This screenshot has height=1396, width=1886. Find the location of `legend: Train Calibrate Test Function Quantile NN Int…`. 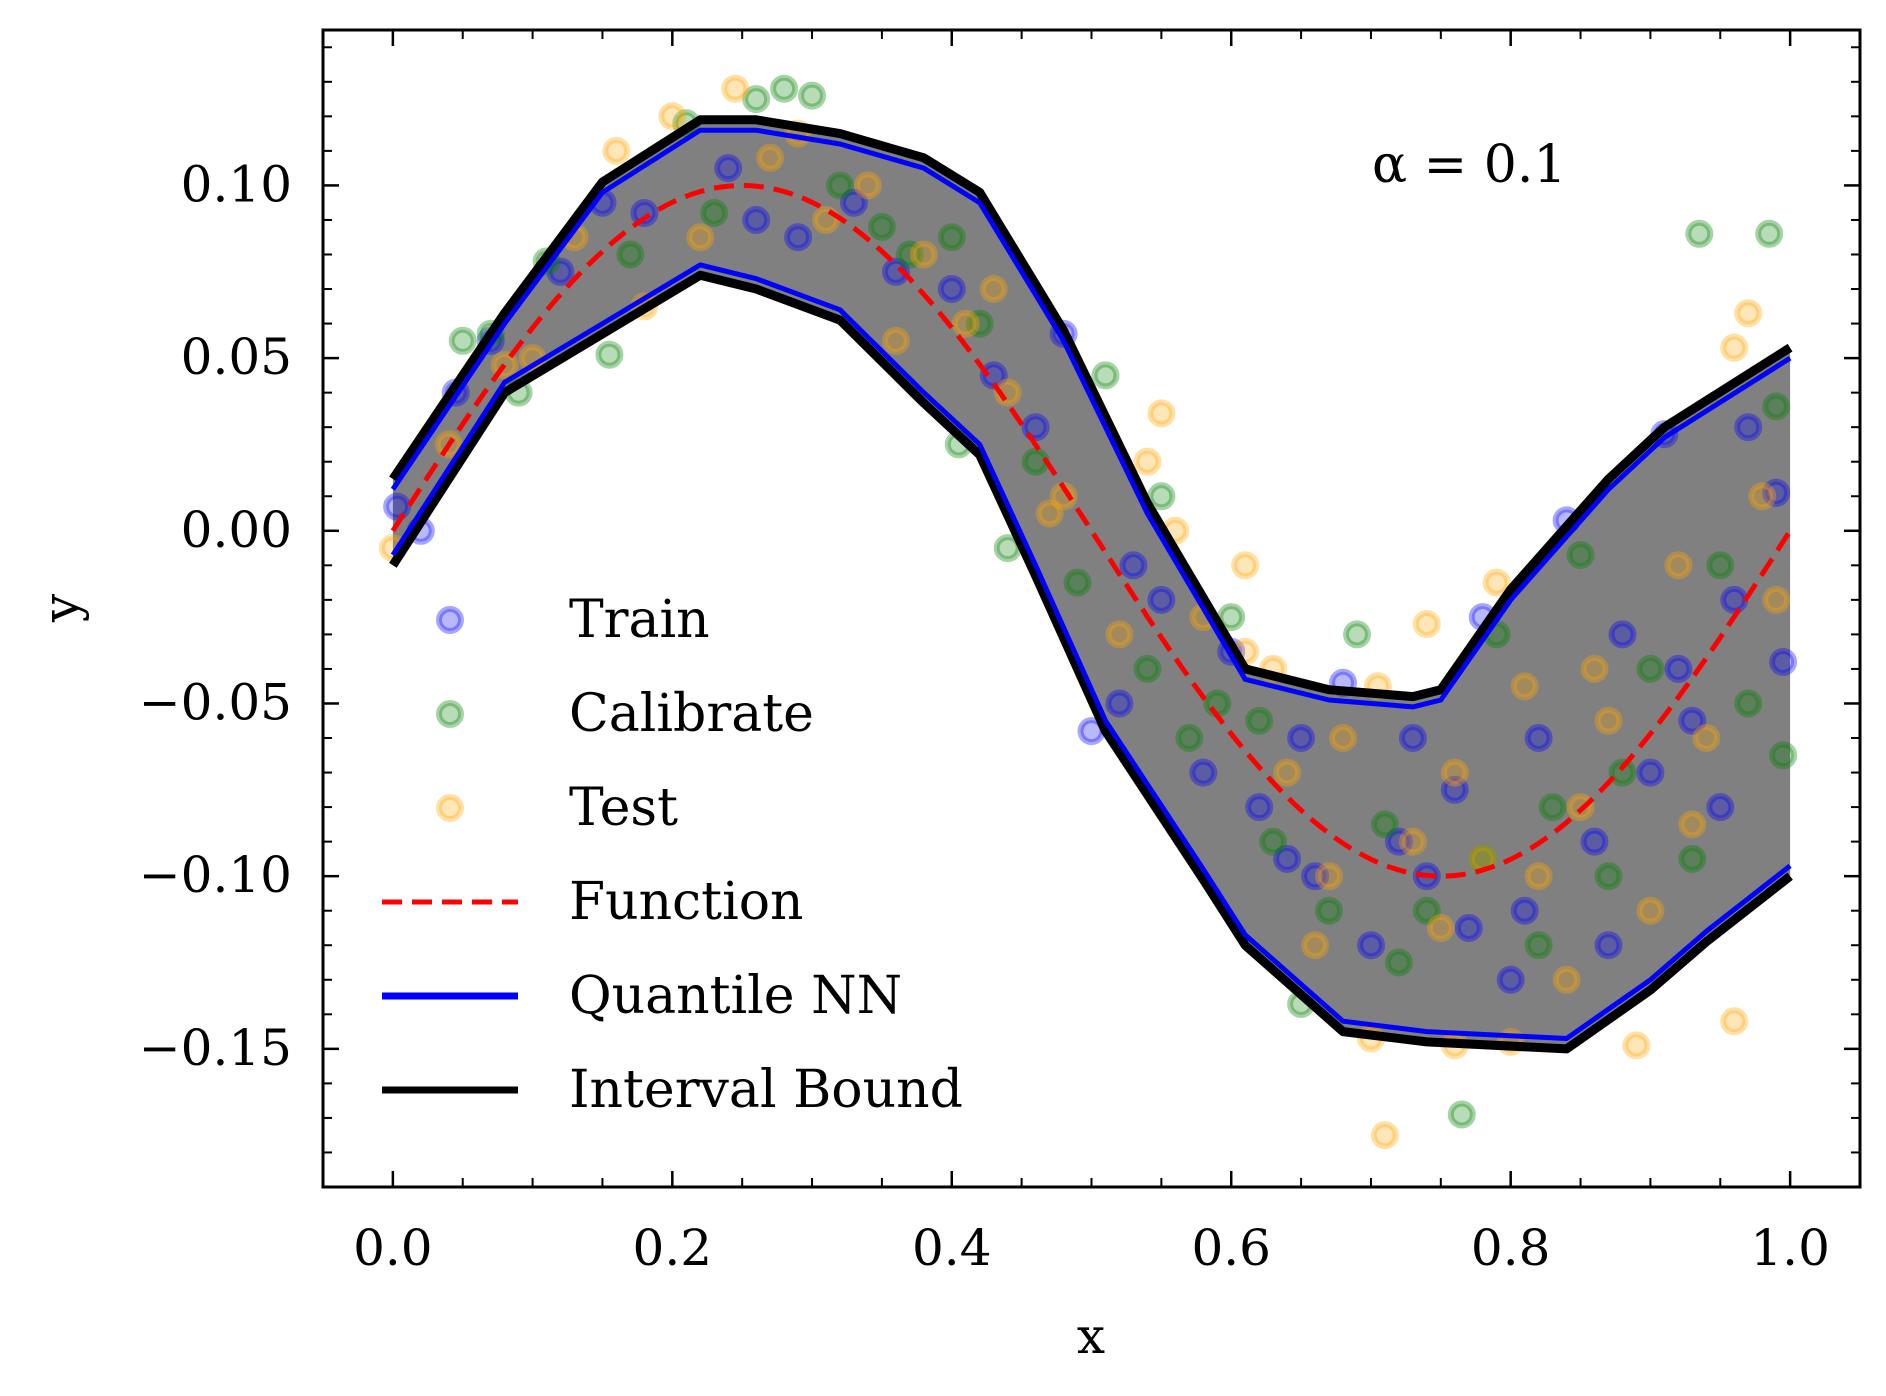

legend: Train Calibrate Test Function Quantile NN Int… is located at coordinates (672, 855).